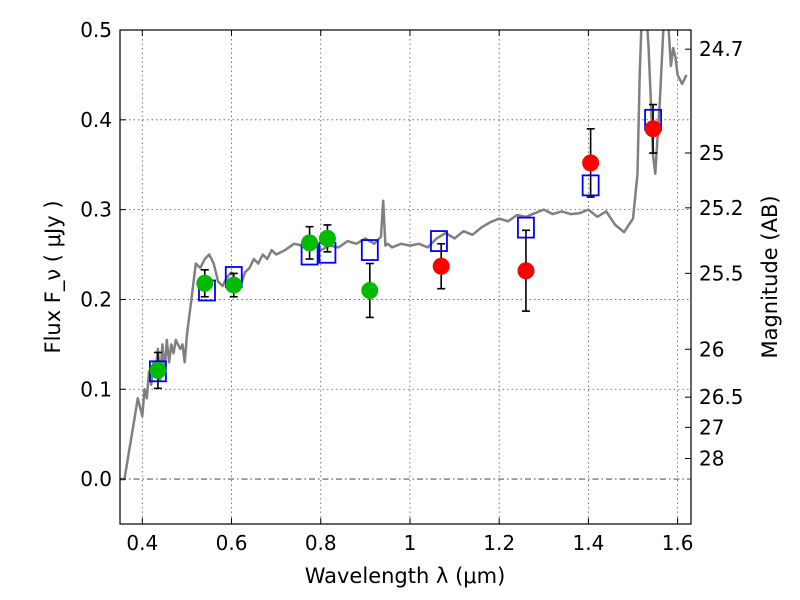  Describe the element at coordinates (405, 576) in the screenshot. I see `x-axis-label: Wavelength λ (μm)` at that location.